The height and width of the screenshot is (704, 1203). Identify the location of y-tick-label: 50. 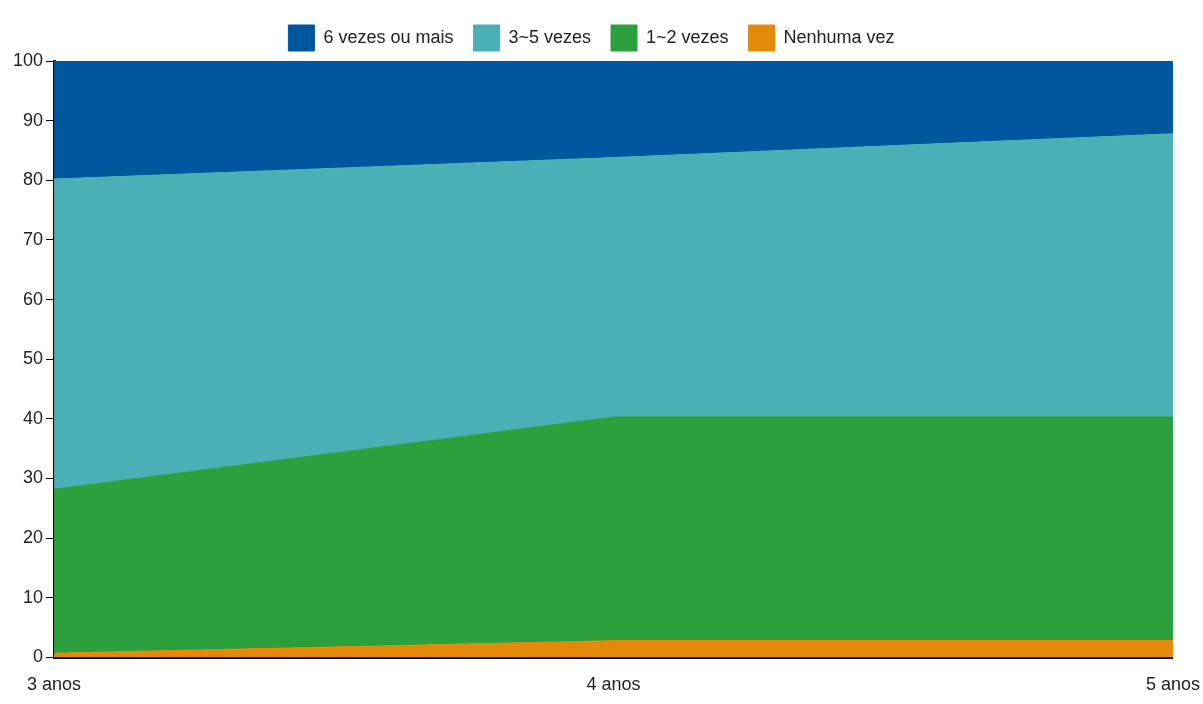
(33, 358).